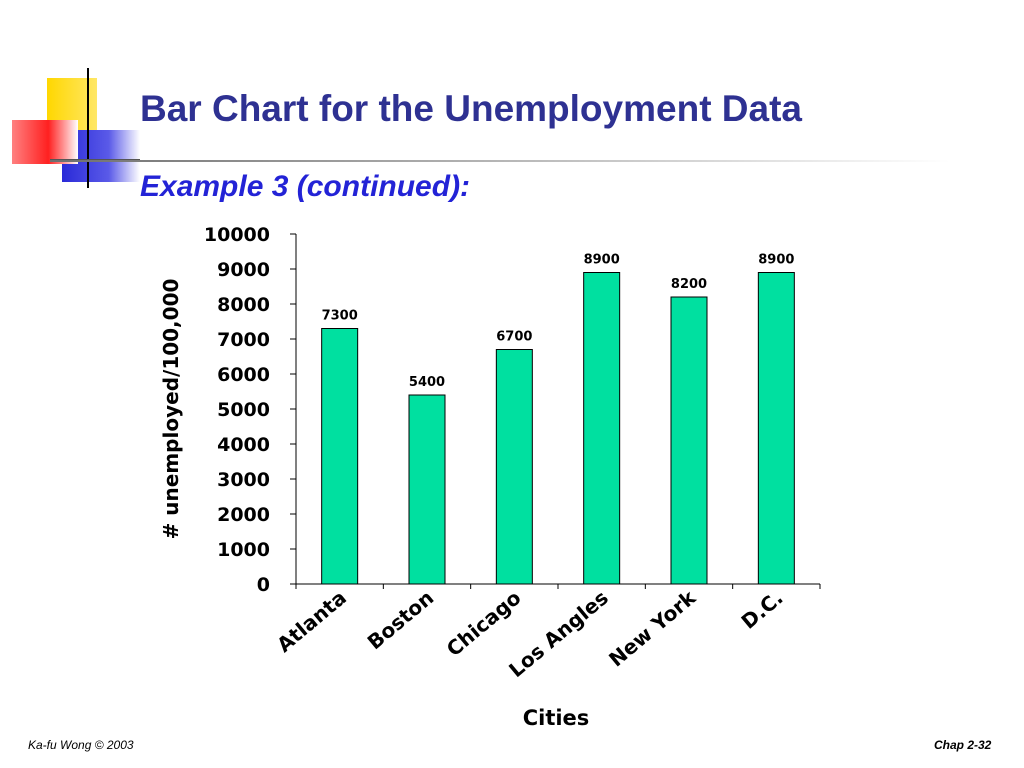 The height and width of the screenshot is (768, 1024). Describe the element at coordinates (340, 316) in the screenshot. I see `bar-data-label: 7300` at that location.